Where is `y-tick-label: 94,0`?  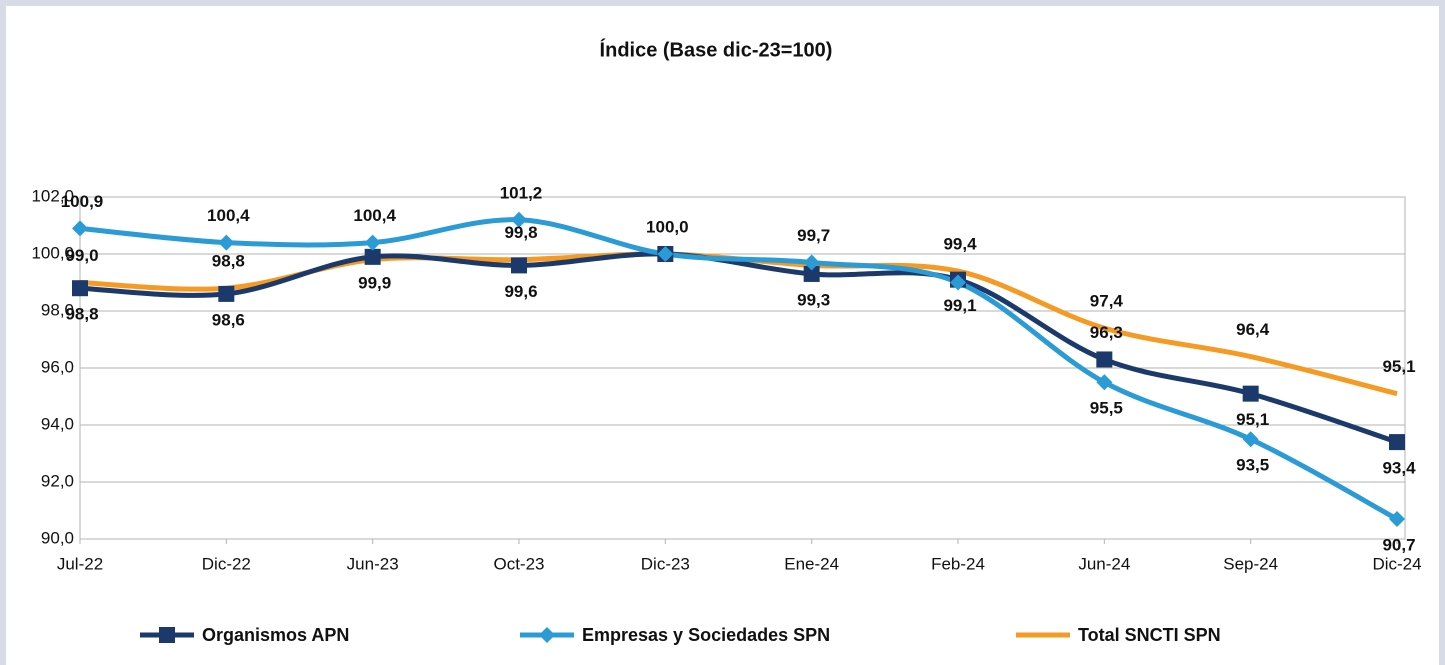
y-tick-label: 94,0 is located at coordinates (57, 423).